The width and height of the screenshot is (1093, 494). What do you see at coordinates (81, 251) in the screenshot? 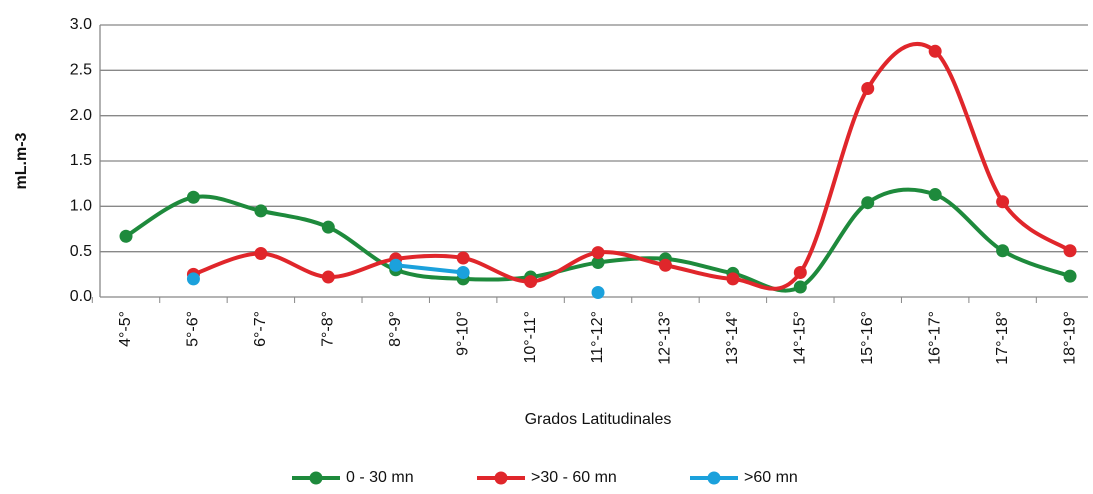
I see `y-tick-label: 0.5` at bounding box center [81, 251].